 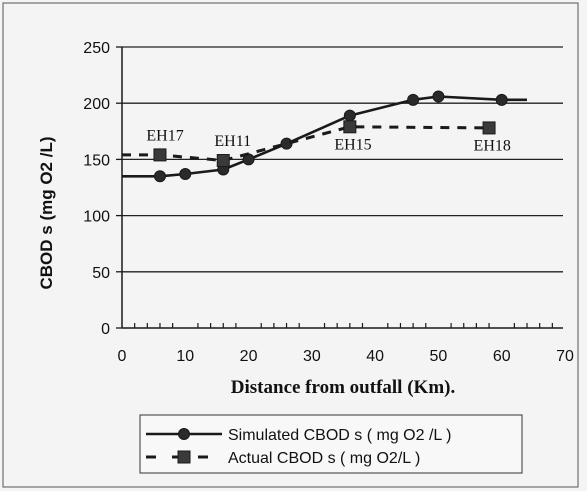 I want to click on station-label: EH17, so click(x=164, y=135).